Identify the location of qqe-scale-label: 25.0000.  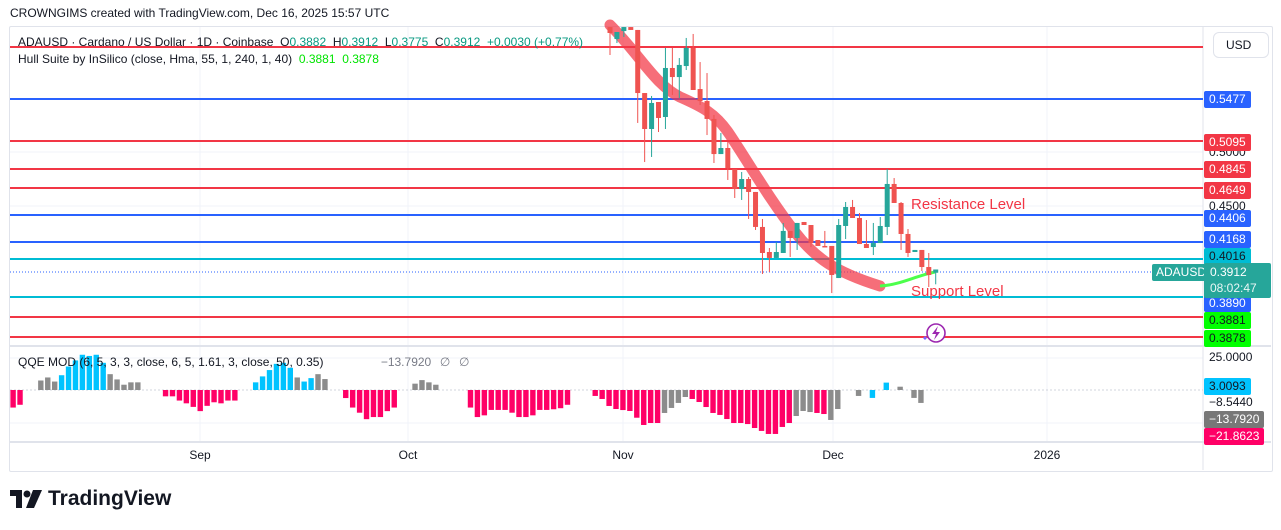
(1231, 356).